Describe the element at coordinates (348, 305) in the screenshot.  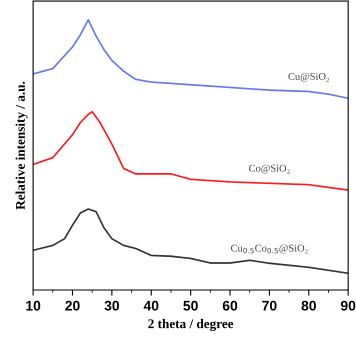
I see `x-tick-label: 90` at that location.